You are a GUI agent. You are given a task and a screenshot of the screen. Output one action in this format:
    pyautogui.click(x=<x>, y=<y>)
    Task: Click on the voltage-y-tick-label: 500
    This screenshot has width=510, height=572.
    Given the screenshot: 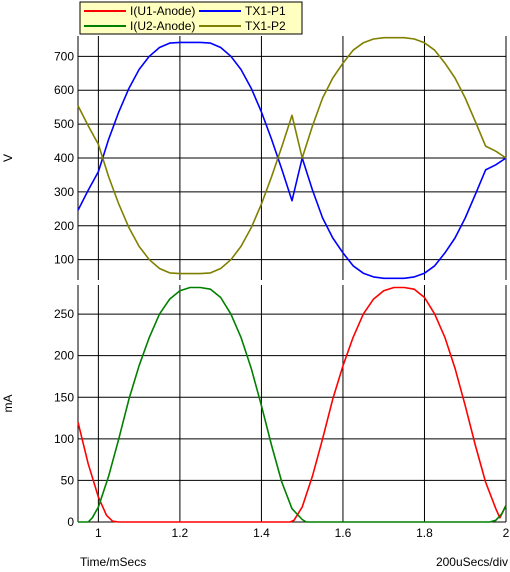 What is the action you would take?
    pyautogui.click(x=64, y=124)
    